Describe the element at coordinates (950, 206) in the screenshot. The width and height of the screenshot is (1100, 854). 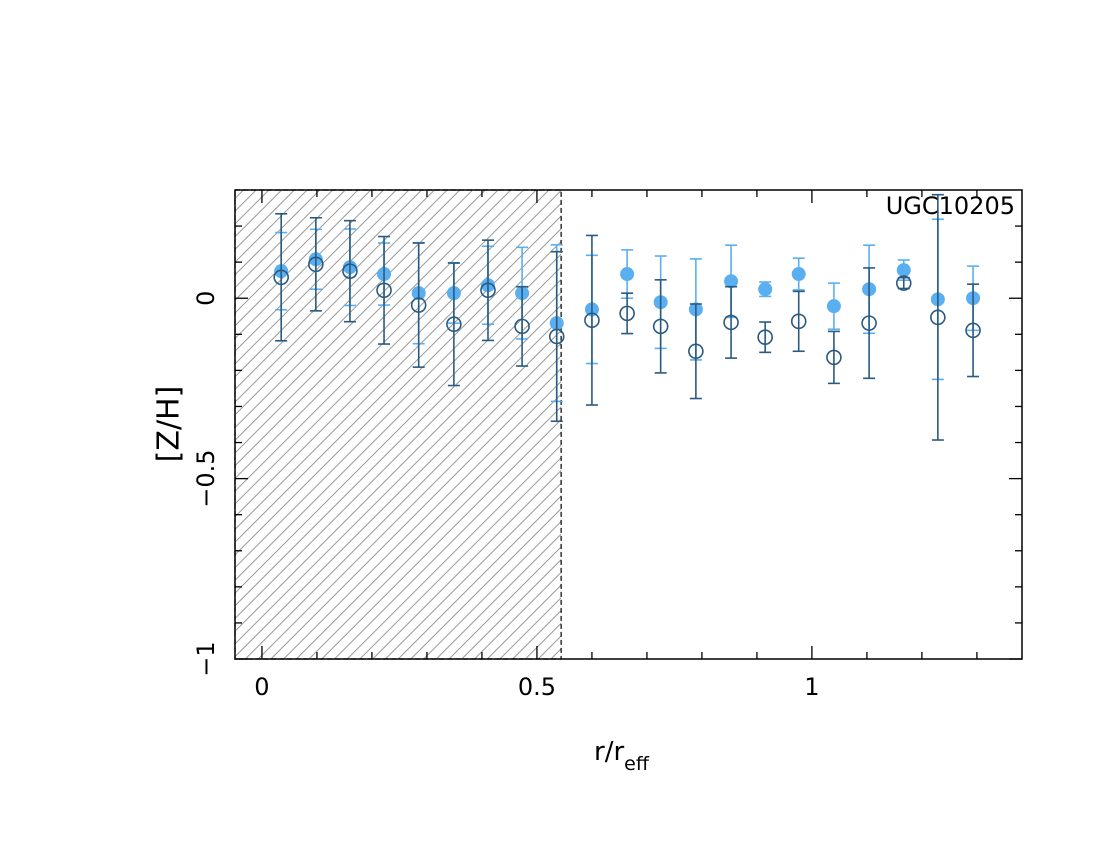
I see `annotation: UGC10205` at that location.